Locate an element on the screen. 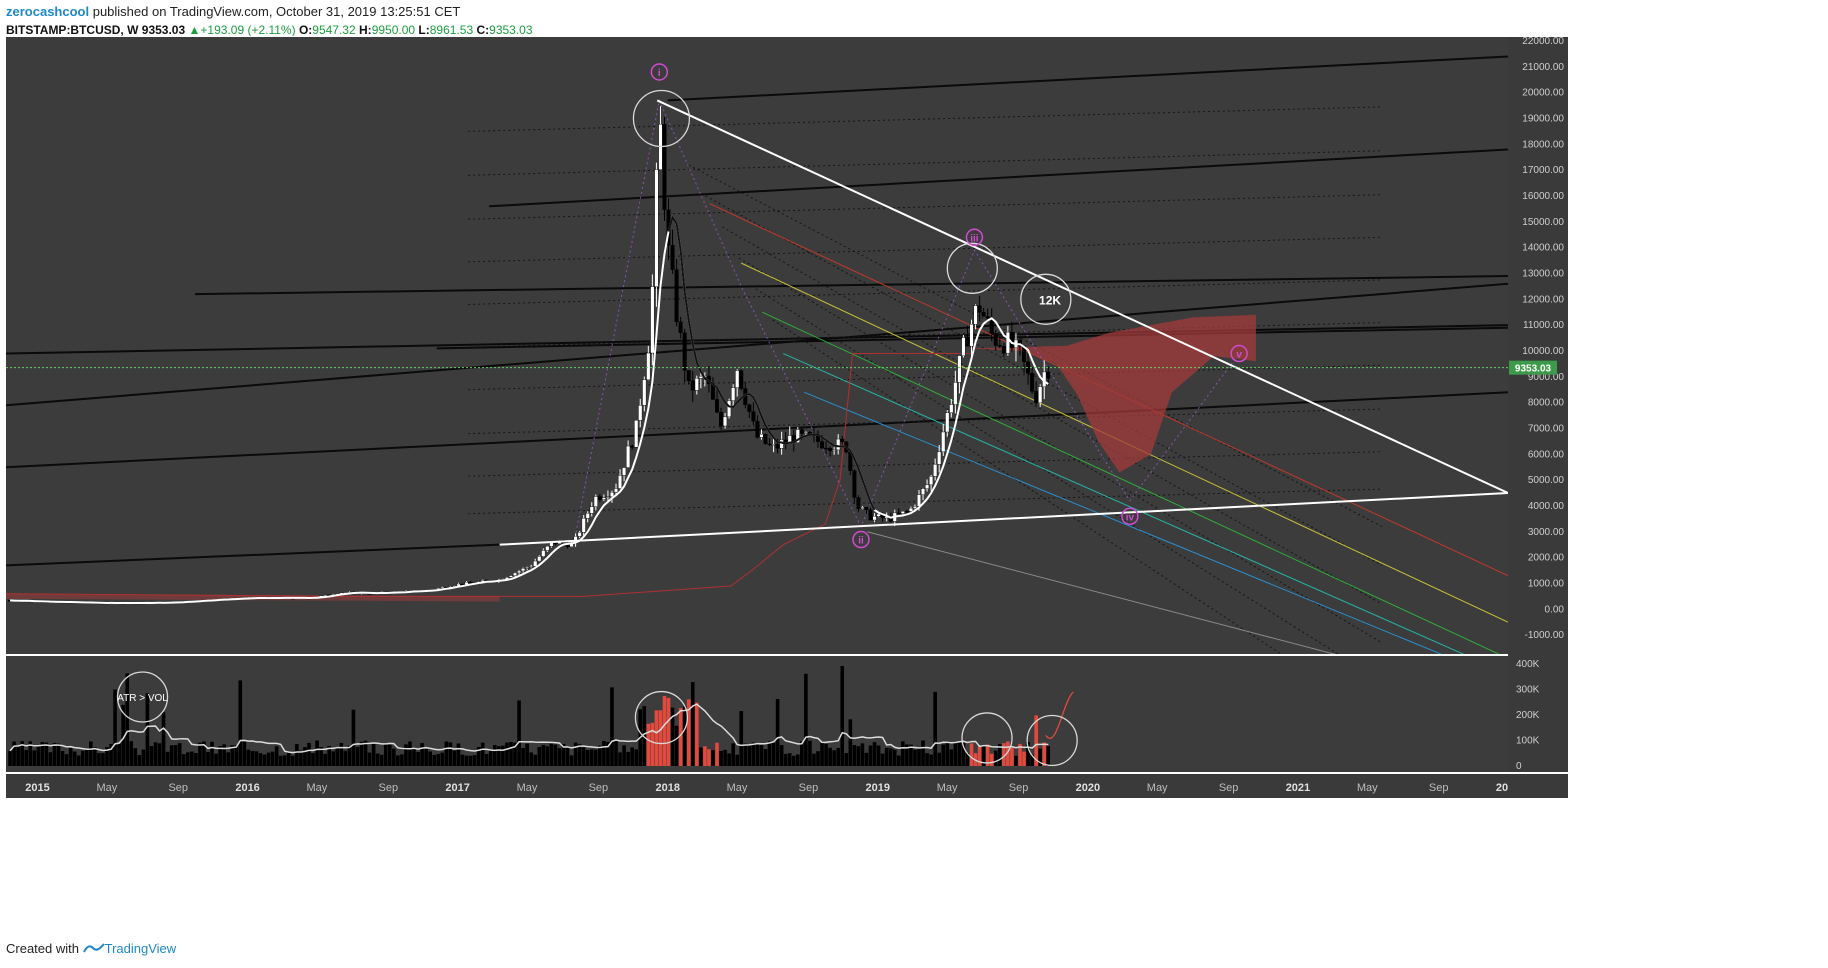  wave-label: i is located at coordinates (659, 73).